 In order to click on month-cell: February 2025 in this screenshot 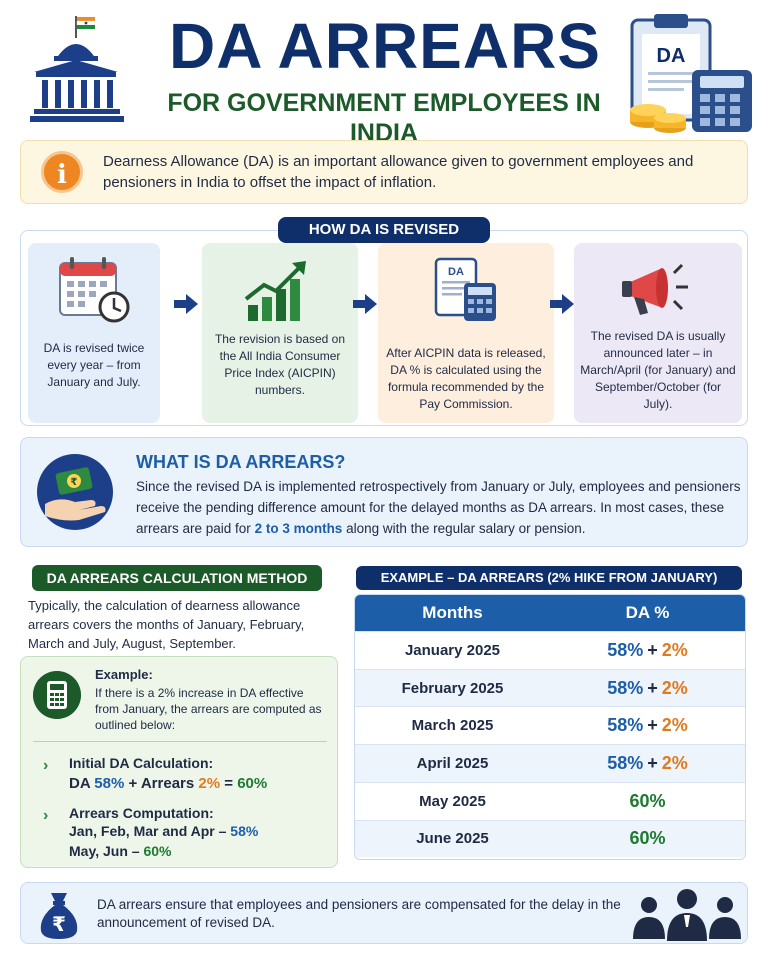, I will do `click(452, 688)`.